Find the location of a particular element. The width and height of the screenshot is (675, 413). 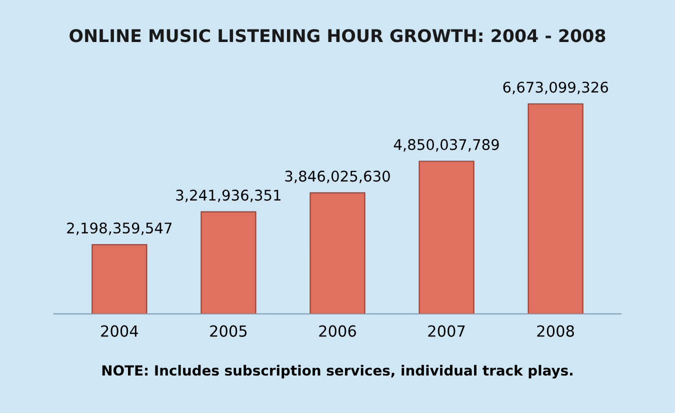

data-label: 2,198,359,547 is located at coordinates (119, 229).